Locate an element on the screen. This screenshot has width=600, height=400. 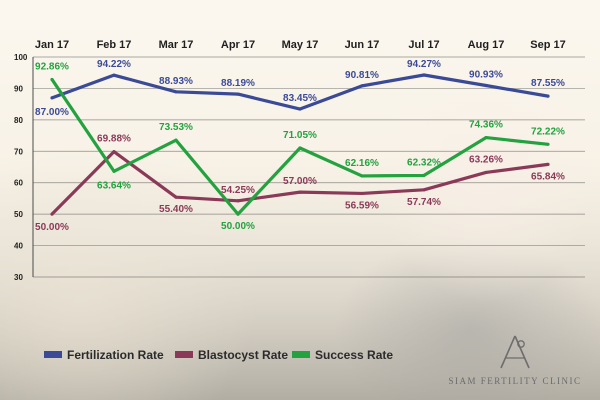
data-label: 63.64% is located at coordinates (114, 185).